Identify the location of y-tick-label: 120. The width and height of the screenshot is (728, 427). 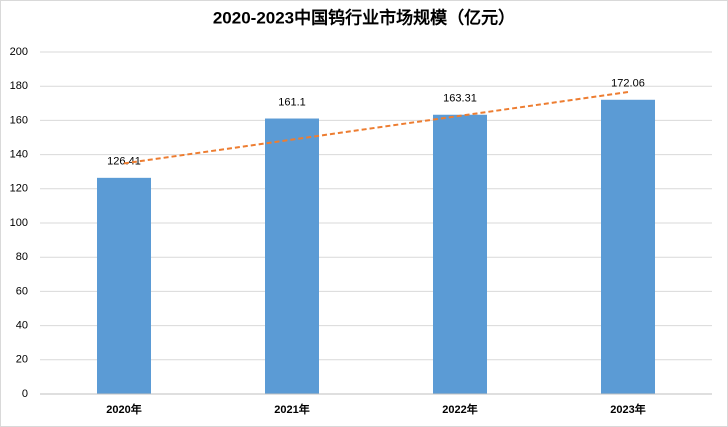
(19, 189).